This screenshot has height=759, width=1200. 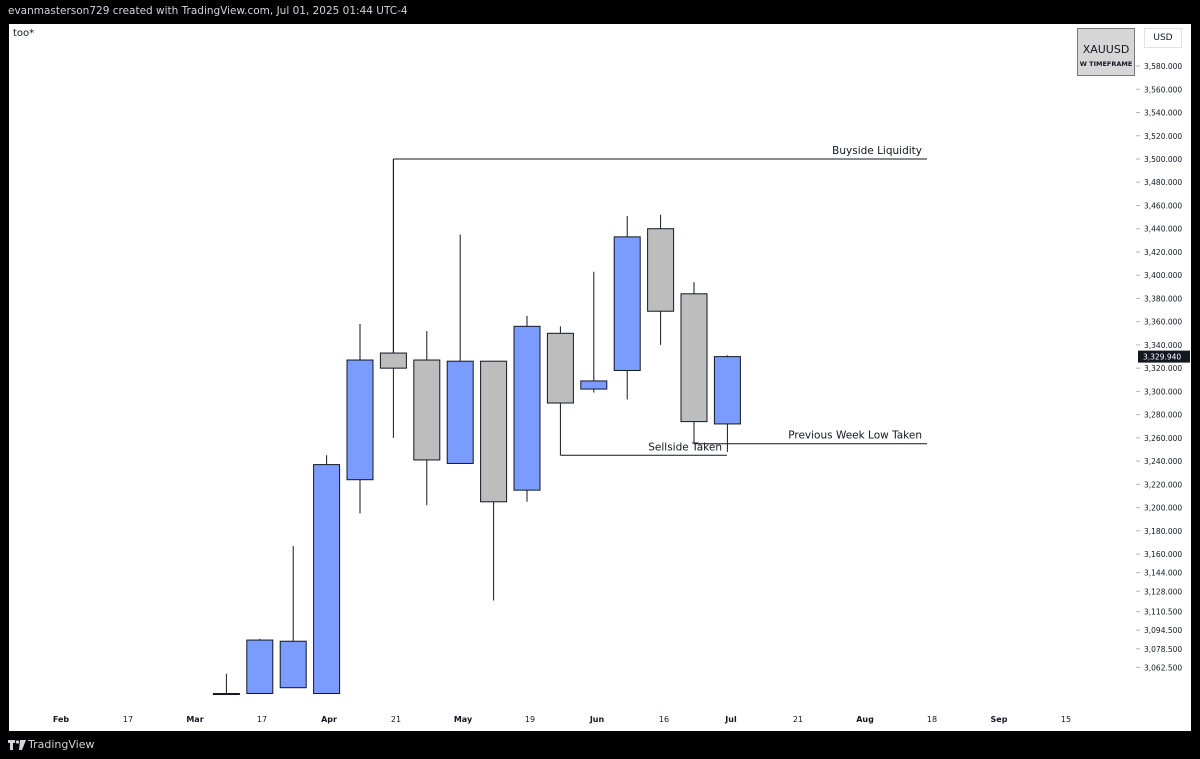 What do you see at coordinates (664, 719) in the screenshot?
I see `time-tick-label: 16` at bounding box center [664, 719].